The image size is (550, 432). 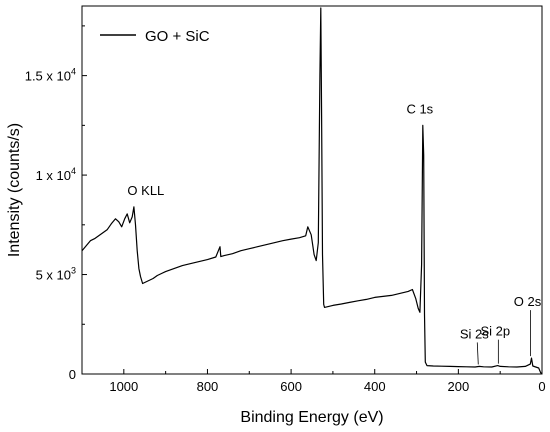 I want to click on peak-label: O 1s, so click(x=298, y=1).